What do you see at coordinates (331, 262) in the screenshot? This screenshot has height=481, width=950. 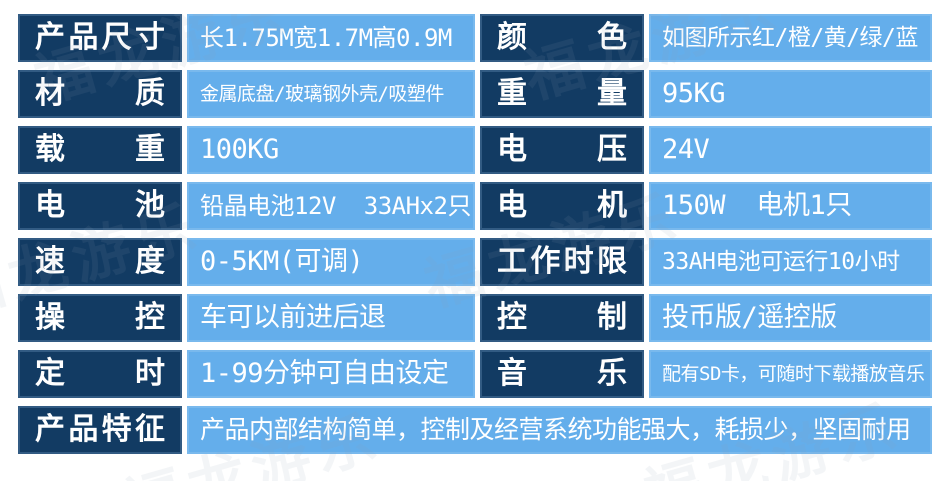 I see `value-speed: 0-5KM(可调)` at bounding box center [331, 262].